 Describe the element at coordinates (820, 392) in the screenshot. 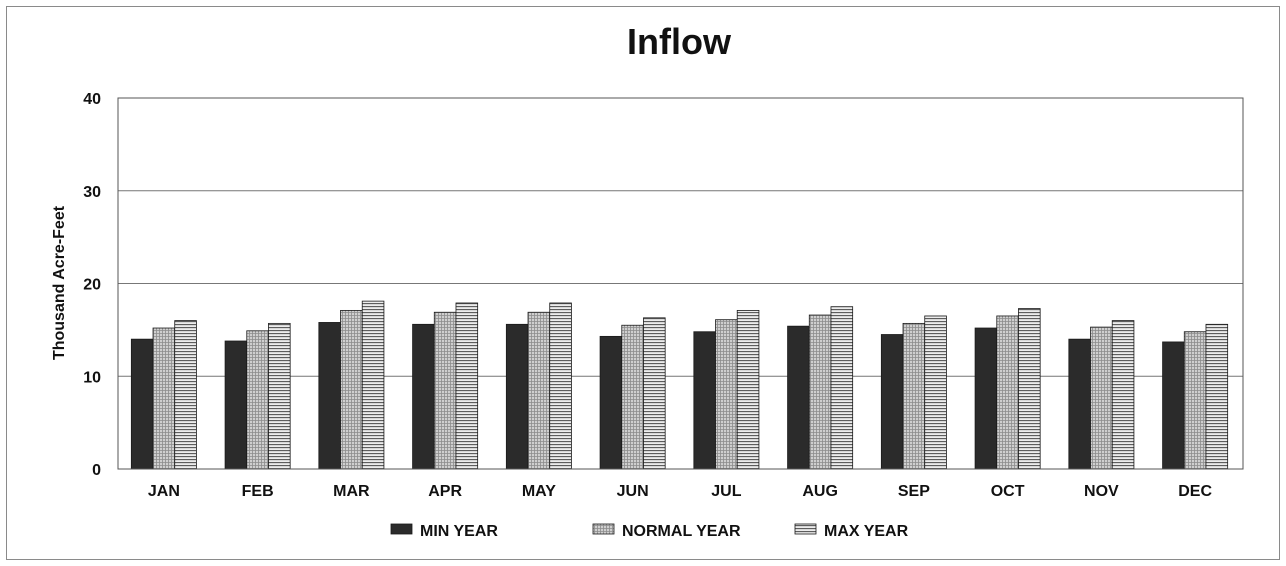

I see `bar-normal-year-aug` at that location.